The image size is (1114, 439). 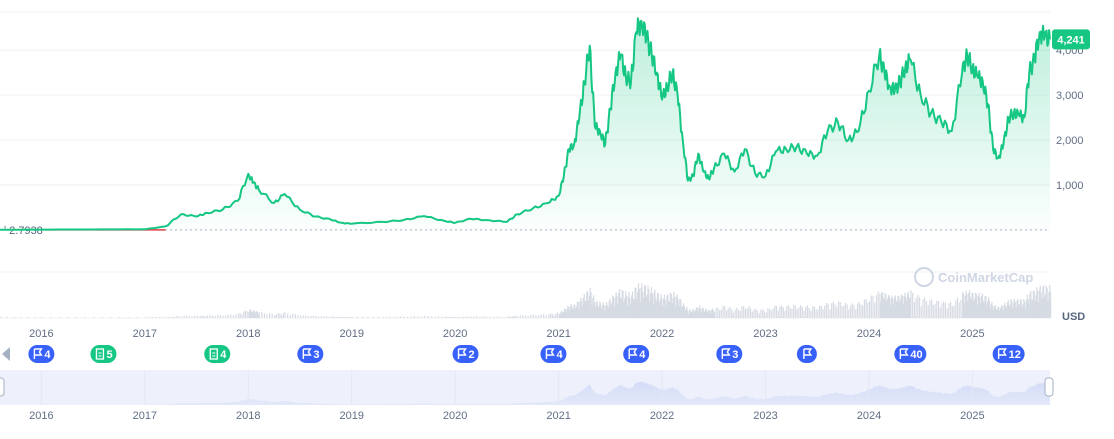 I want to click on currency-label: USD, so click(x=1073, y=317).